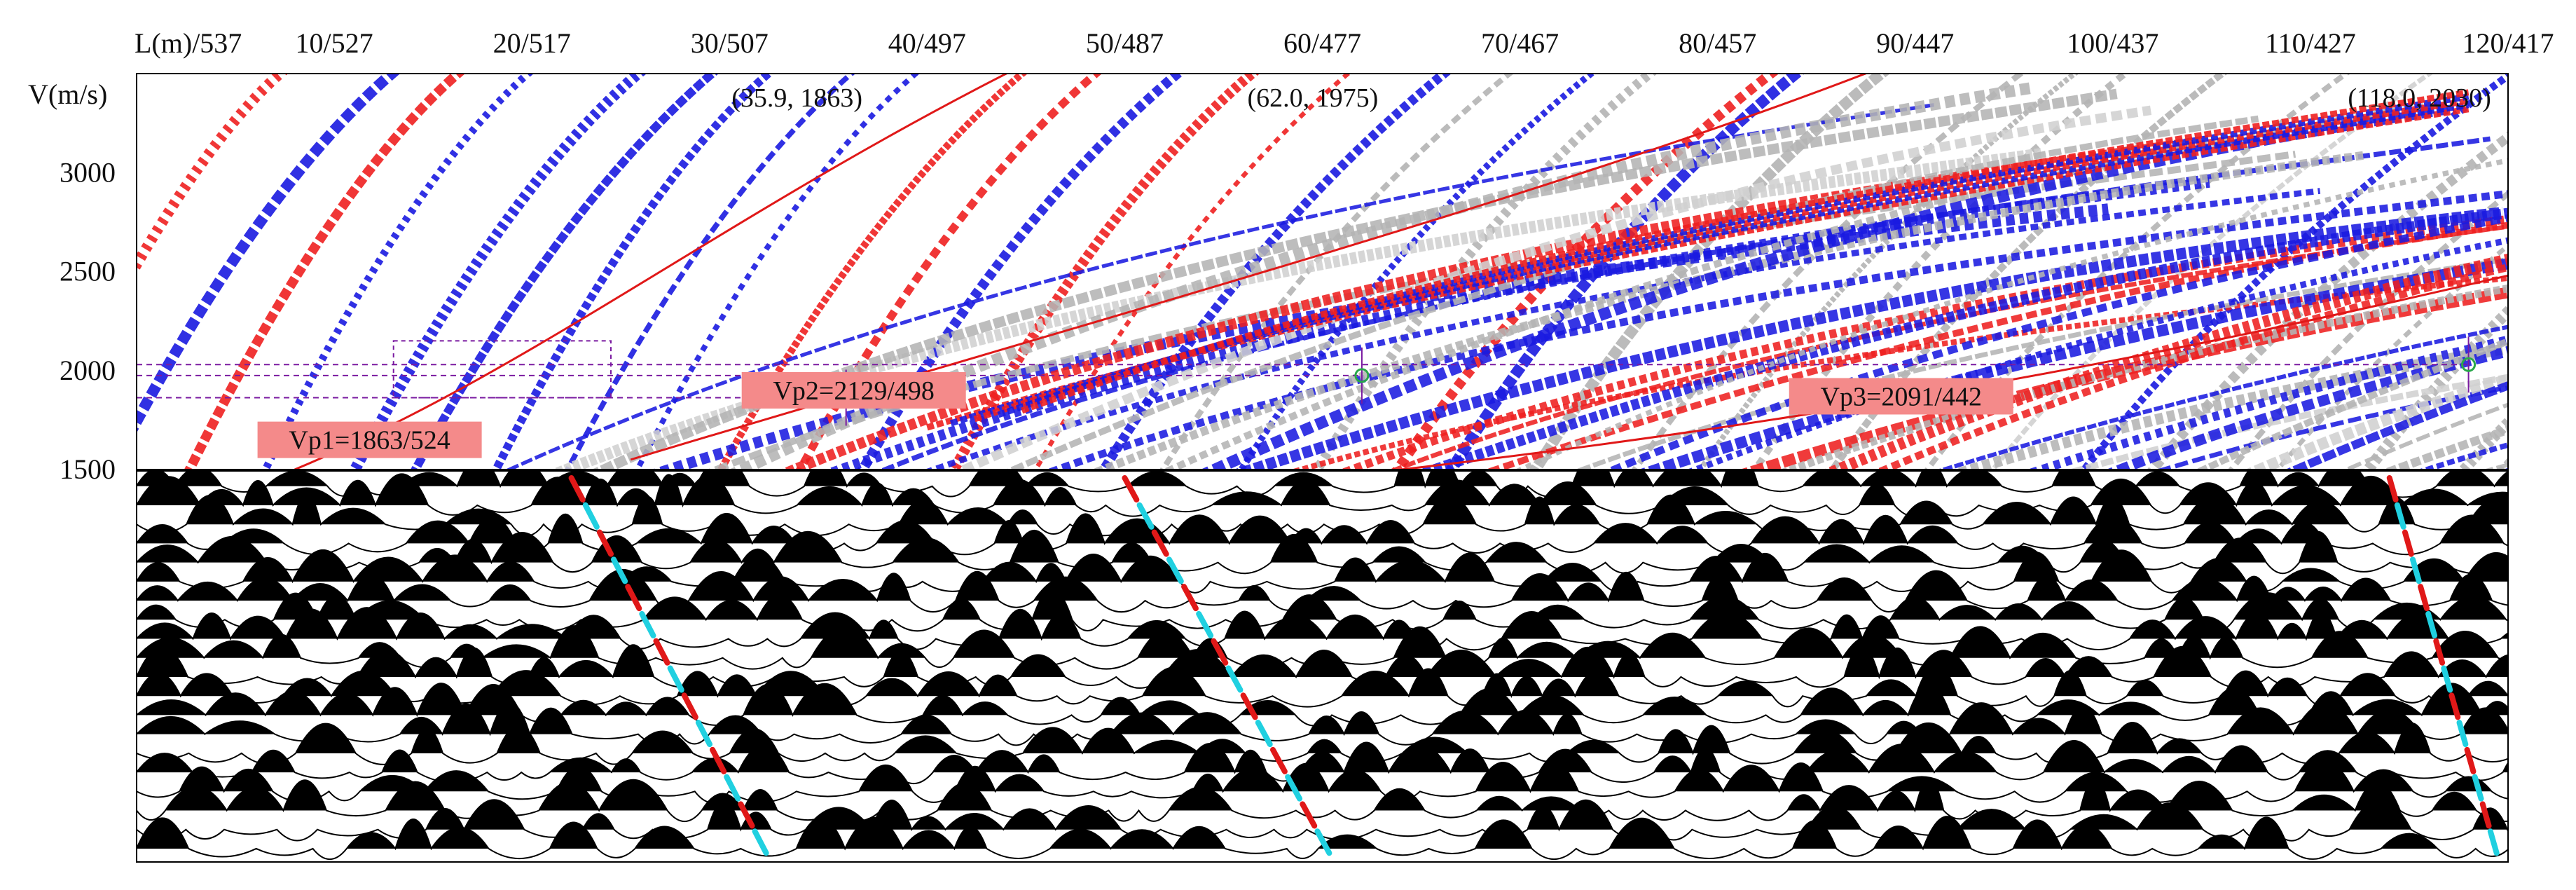  I want to click on fitted-curve, so click(1954, 372).